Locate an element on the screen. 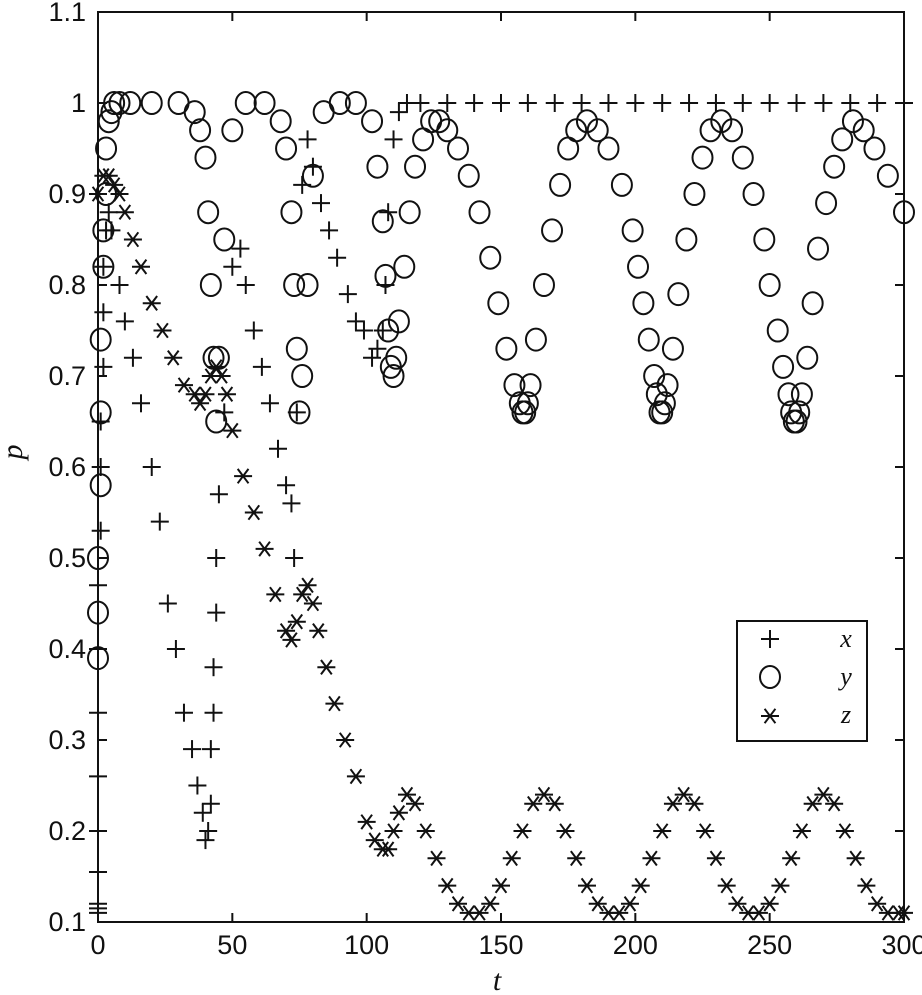 The width and height of the screenshot is (922, 995). legend-marker-z is located at coordinates (770, 716).